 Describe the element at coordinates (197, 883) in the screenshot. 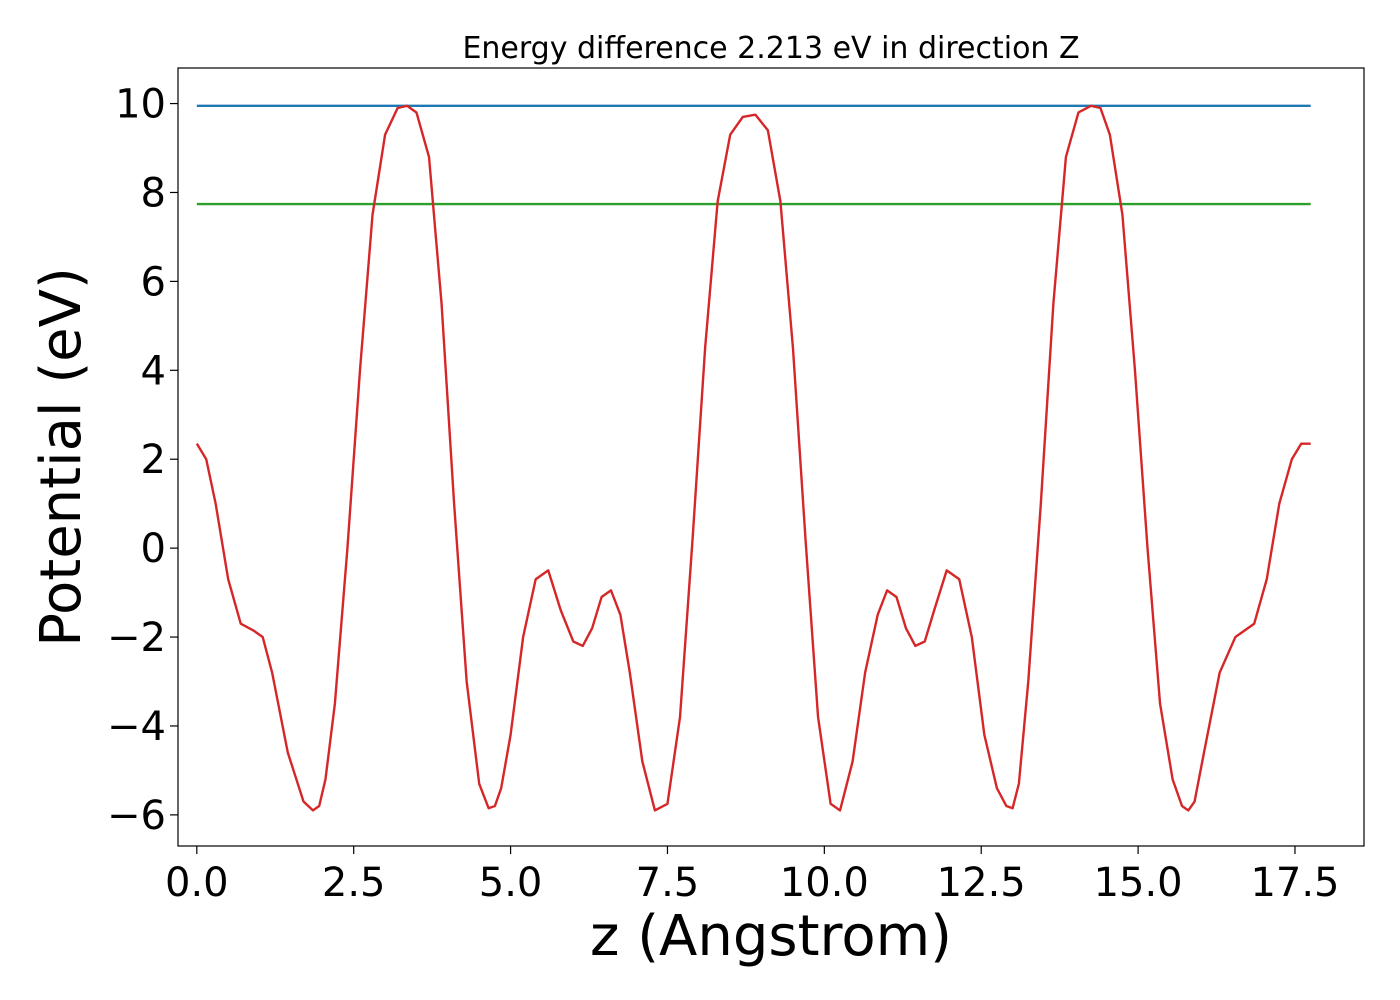

I see `x-tick-label: 0.0` at that location.